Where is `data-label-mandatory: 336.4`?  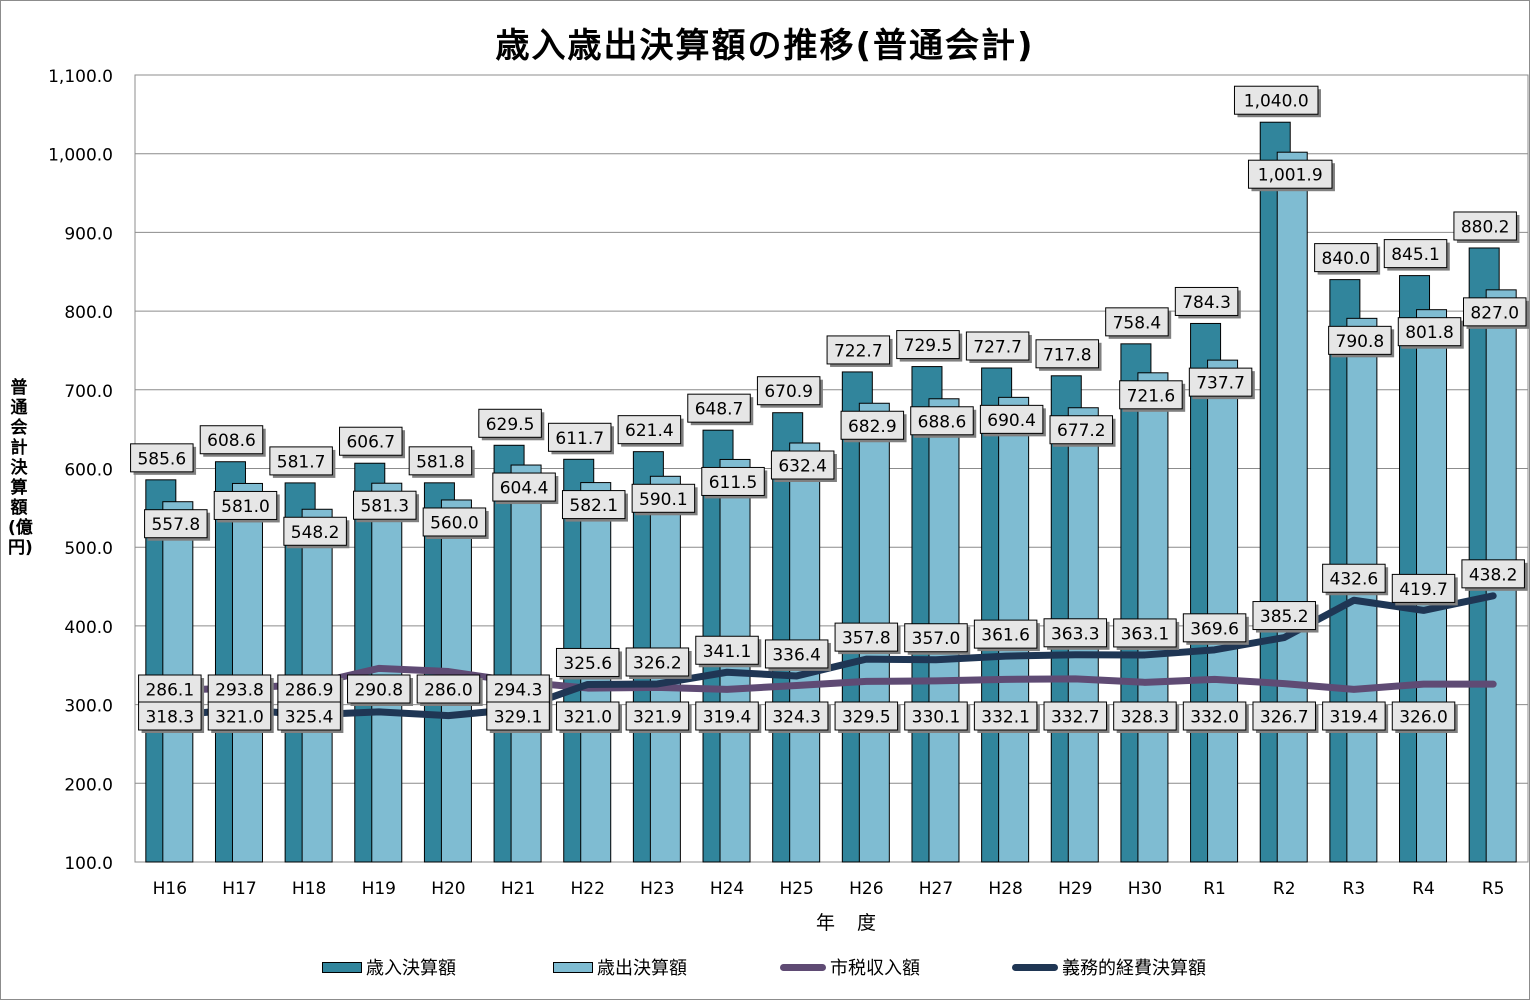
data-label-mandatory: 336.4 is located at coordinates (797, 655).